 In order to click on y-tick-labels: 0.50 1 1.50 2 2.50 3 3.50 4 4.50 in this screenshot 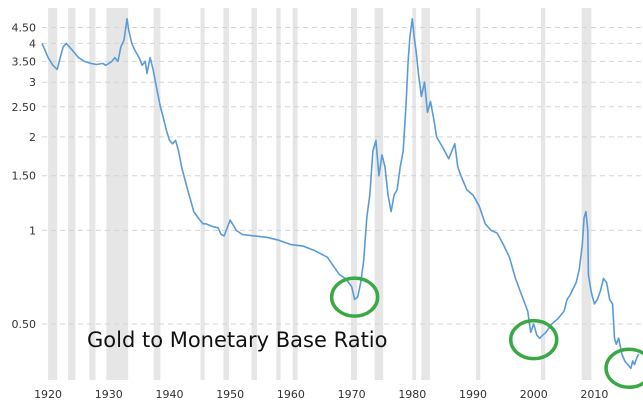, I will do `click(24, 176)`.